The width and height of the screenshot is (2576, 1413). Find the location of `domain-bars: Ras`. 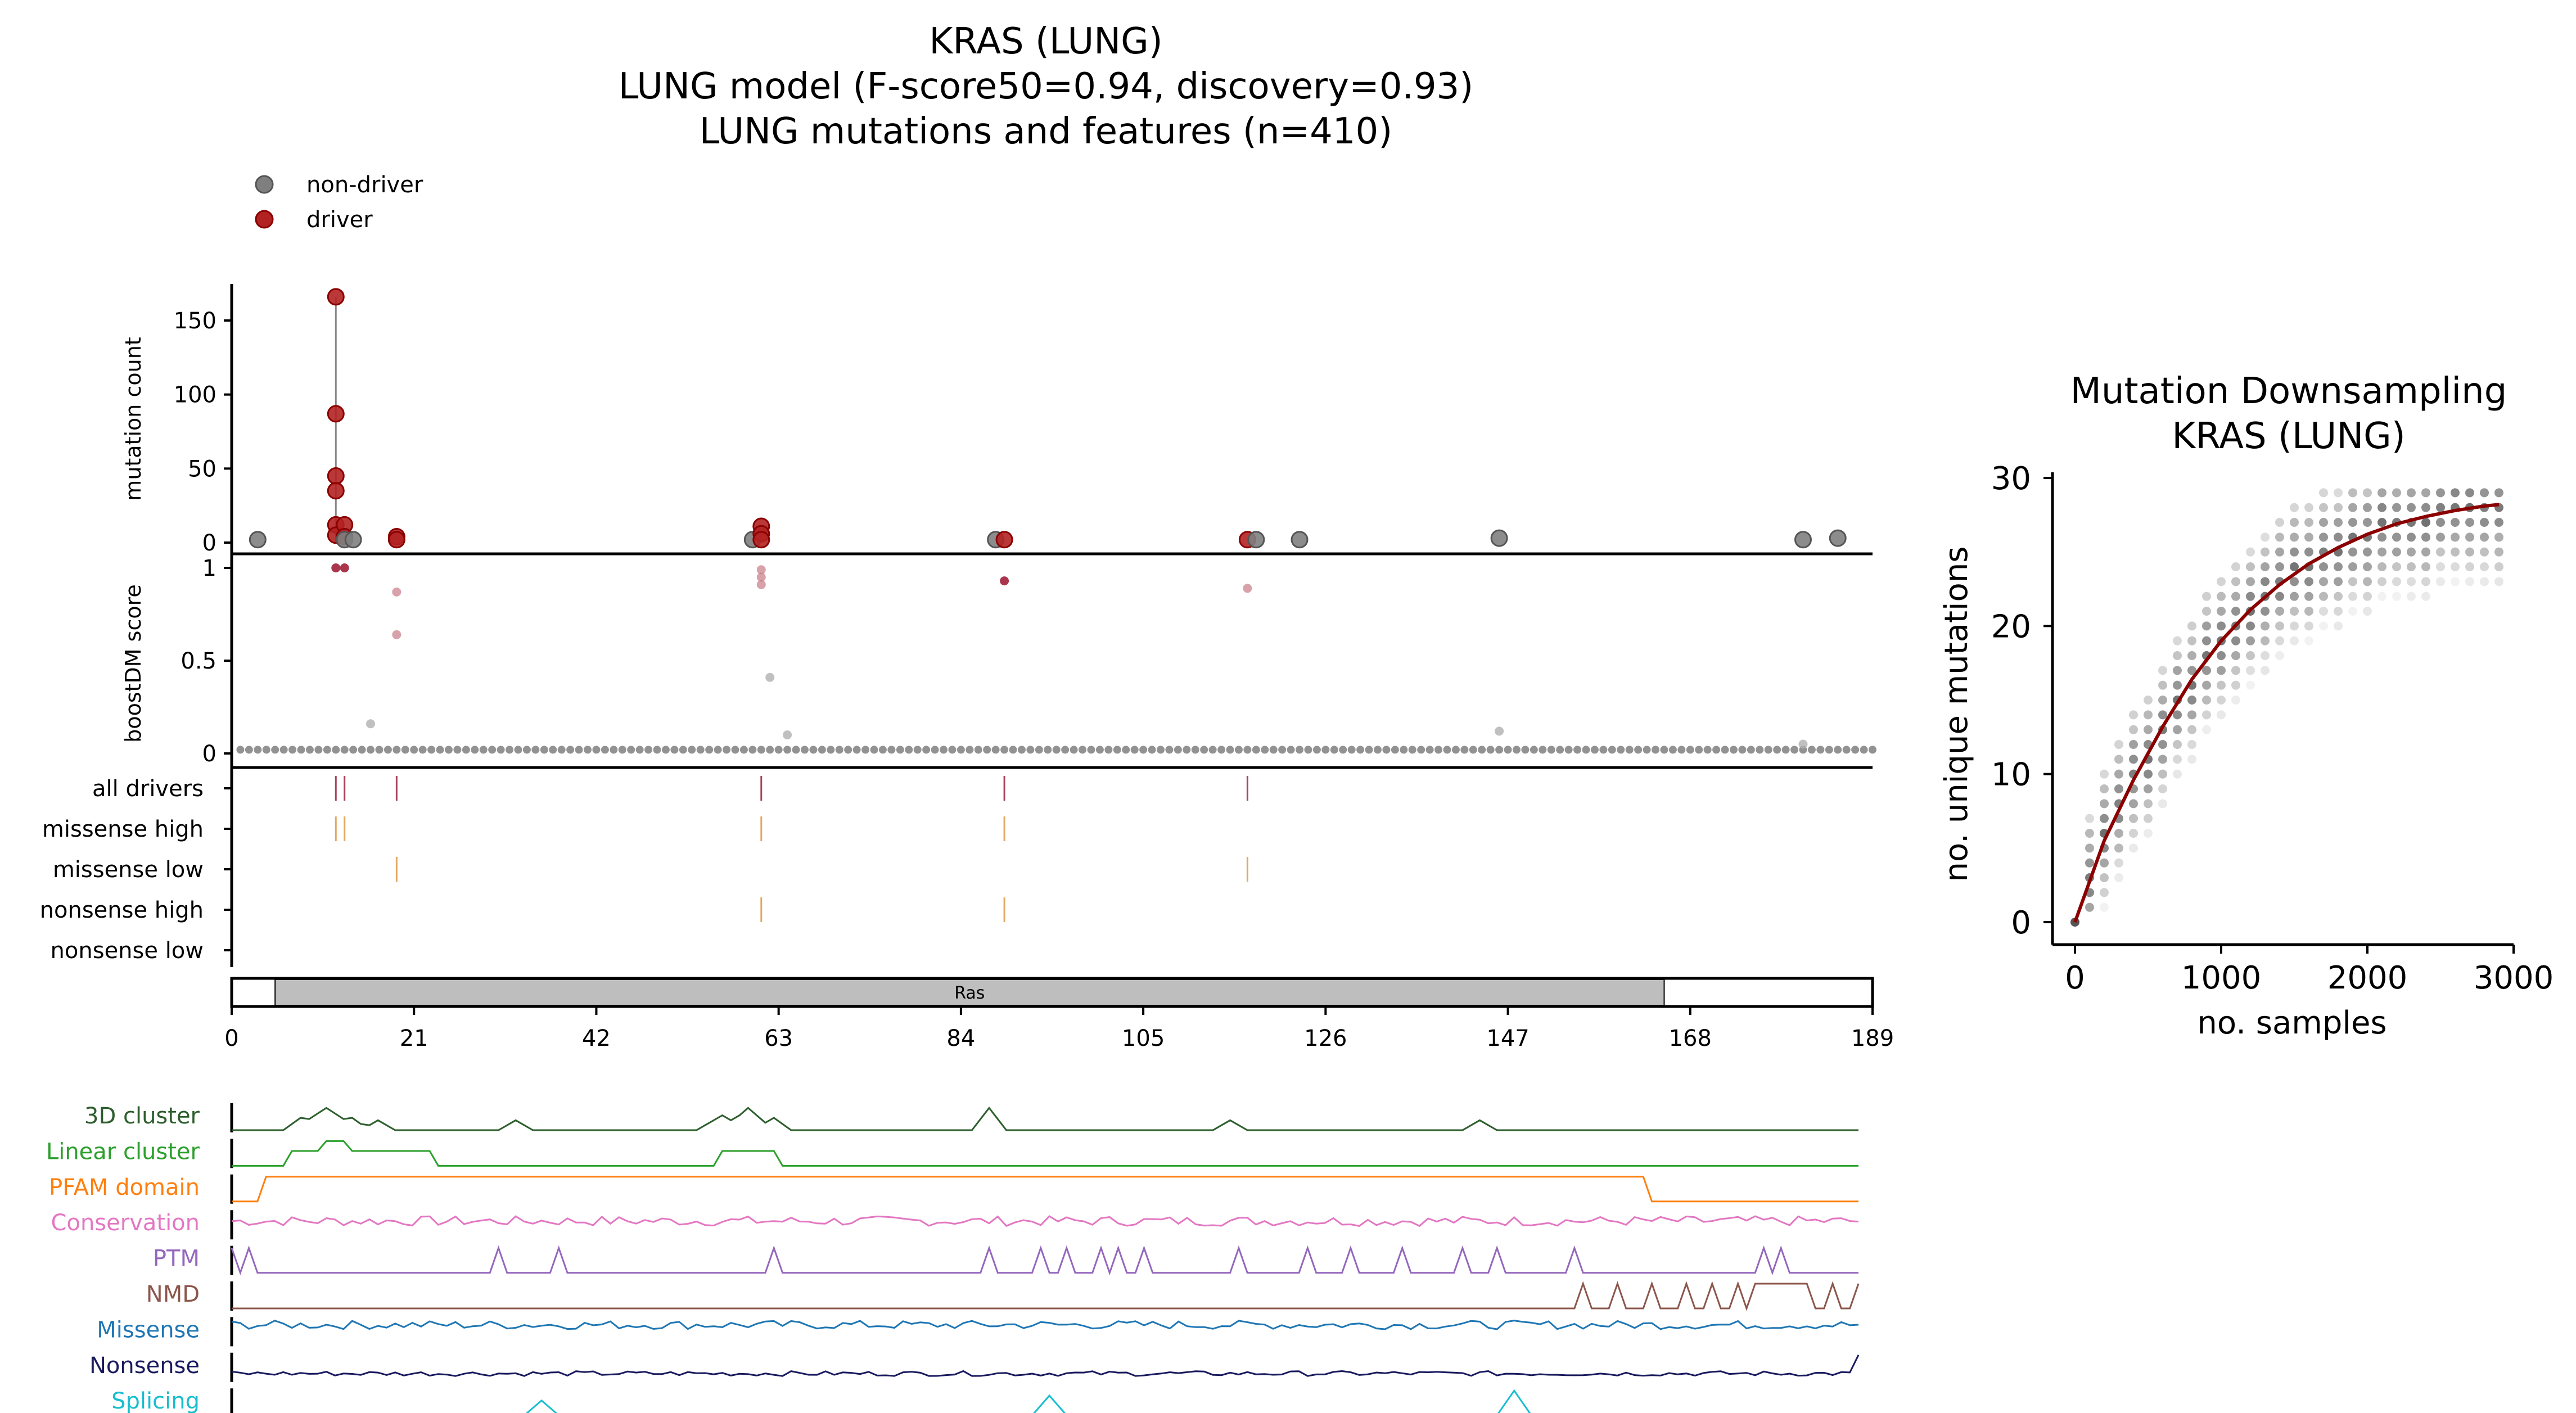

domain-bars: Ras is located at coordinates (969, 992).